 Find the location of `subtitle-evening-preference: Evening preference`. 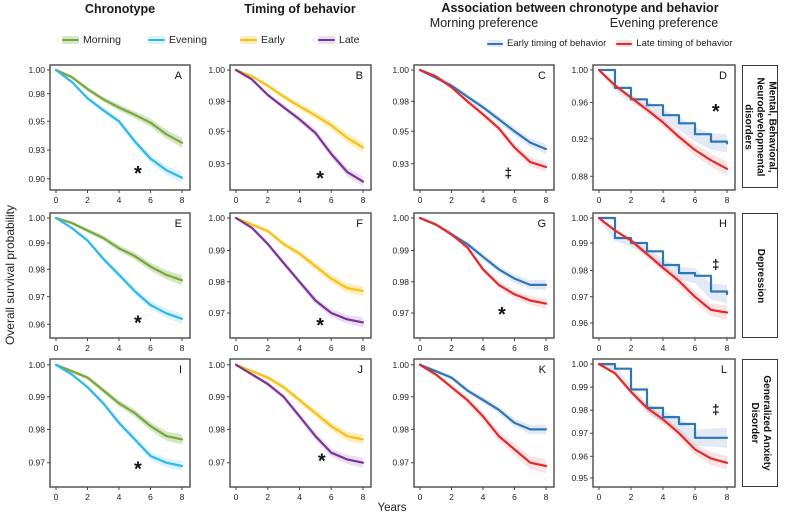

subtitle-evening-preference: Evening preference is located at coordinates (664, 23).